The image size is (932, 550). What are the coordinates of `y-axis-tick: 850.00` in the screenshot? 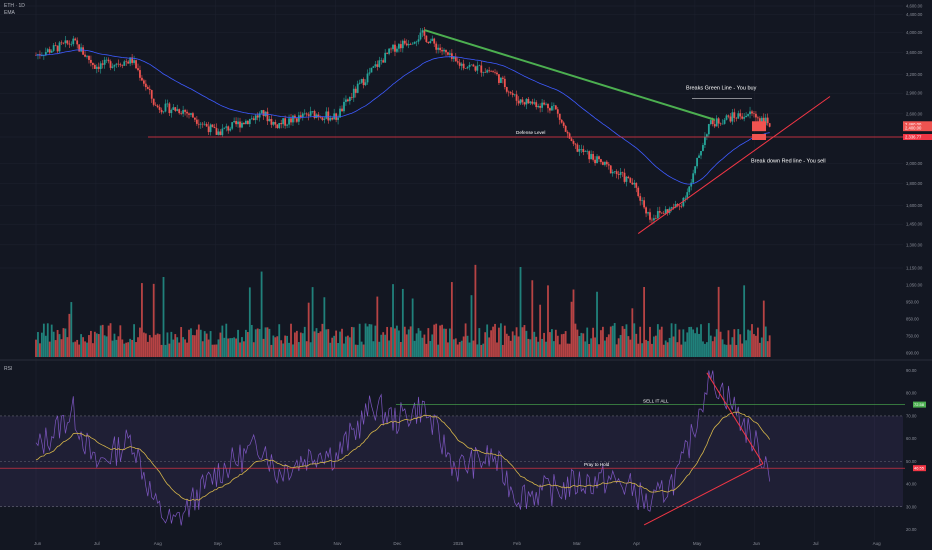 It's located at (912, 319).